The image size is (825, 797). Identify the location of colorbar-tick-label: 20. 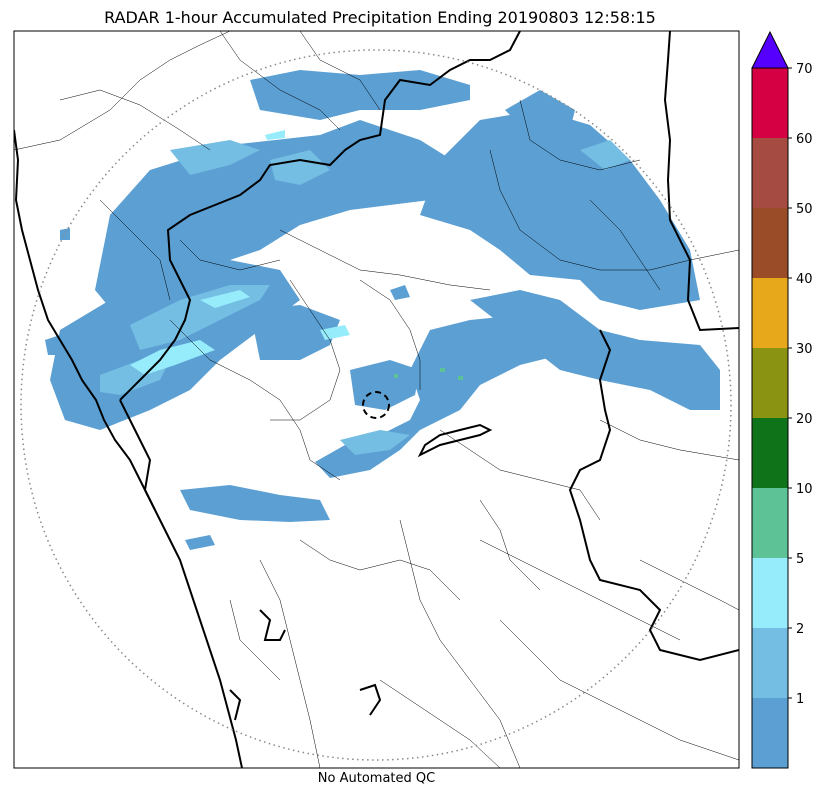
(804, 419).